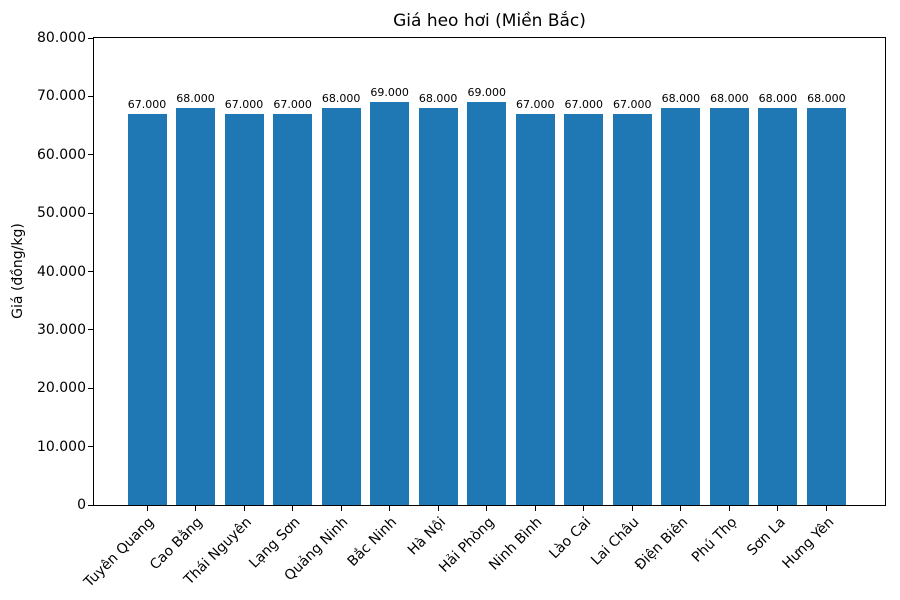 The image size is (900, 600). What do you see at coordinates (61, 329) in the screenshot?
I see `y-tick-label: 30.000` at bounding box center [61, 329].